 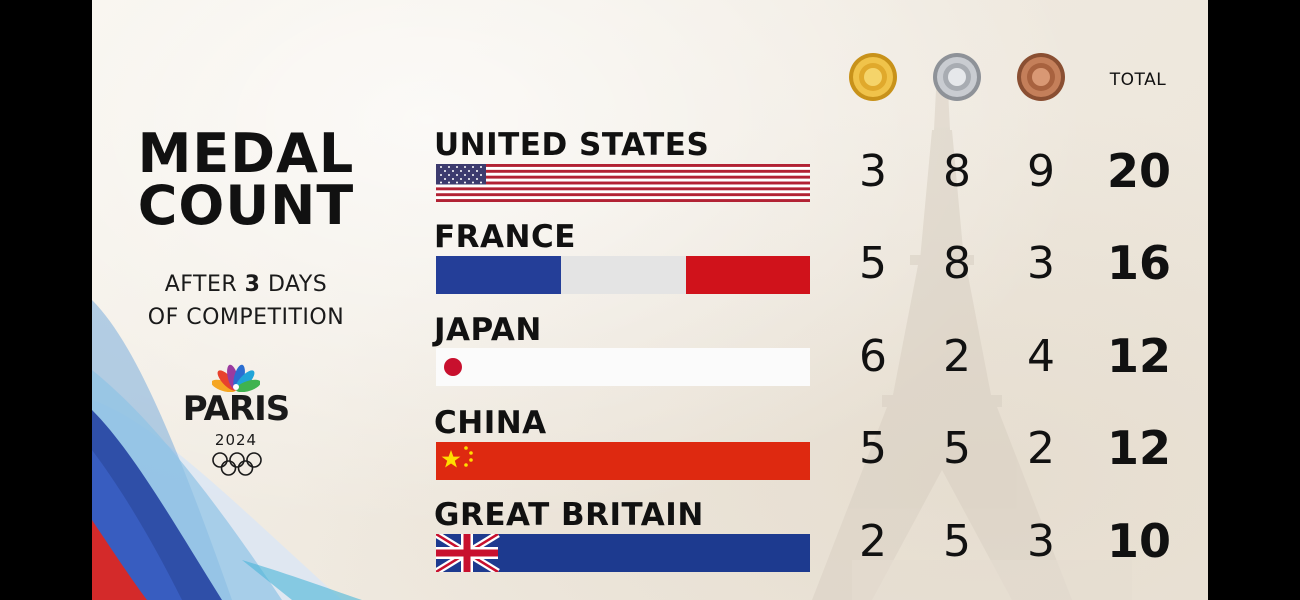 I want to click on bronze-medal-icon, so click(x=1041, y=77).